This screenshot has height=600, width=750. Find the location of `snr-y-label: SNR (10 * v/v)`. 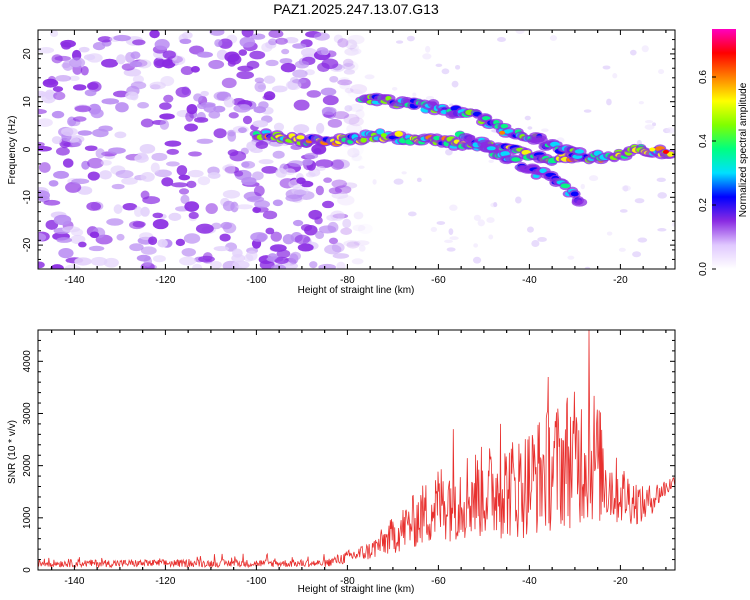

snr-y-label: SNR (10 * v/v) is located at coordinates (12, 452).